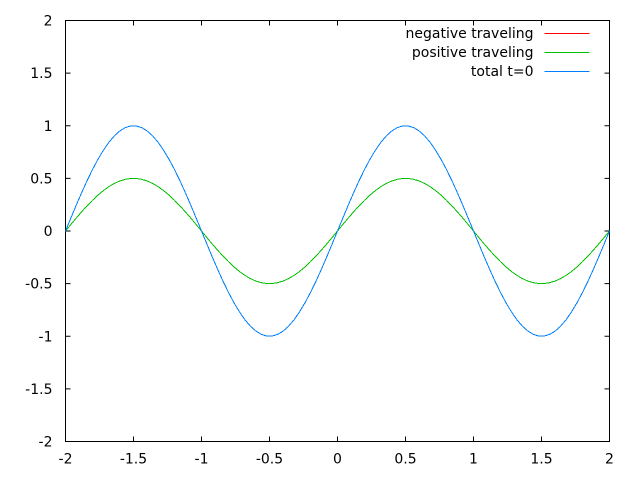 The image size is (640, 485). I want to click on y-tick-label: 2, so click(48, 22).